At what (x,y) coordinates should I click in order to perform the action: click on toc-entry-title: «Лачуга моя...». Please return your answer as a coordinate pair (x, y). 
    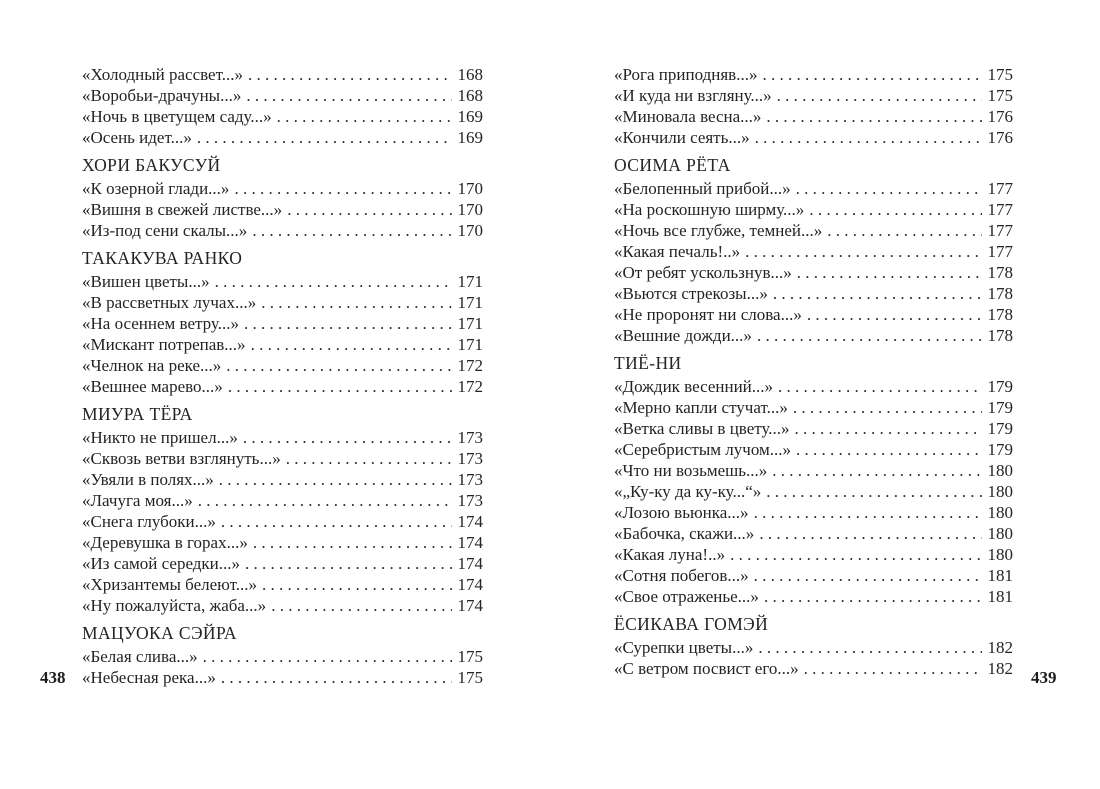
    Looking at the image, I should click on (137, 500).